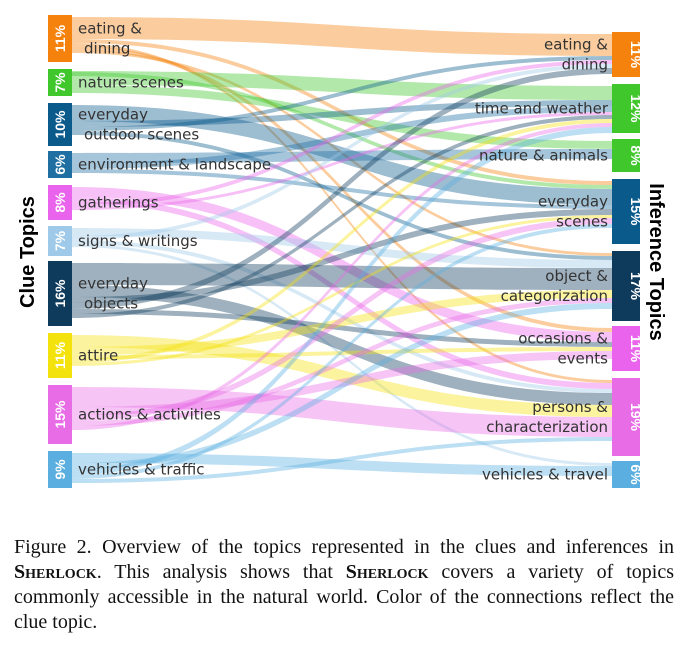 This screenshot has width=684, height=666. What do you see at coordinates (221, 572) in the screenshot?
I see `caption-middle: . This analysis shows that` at bounding box center [221, 572].